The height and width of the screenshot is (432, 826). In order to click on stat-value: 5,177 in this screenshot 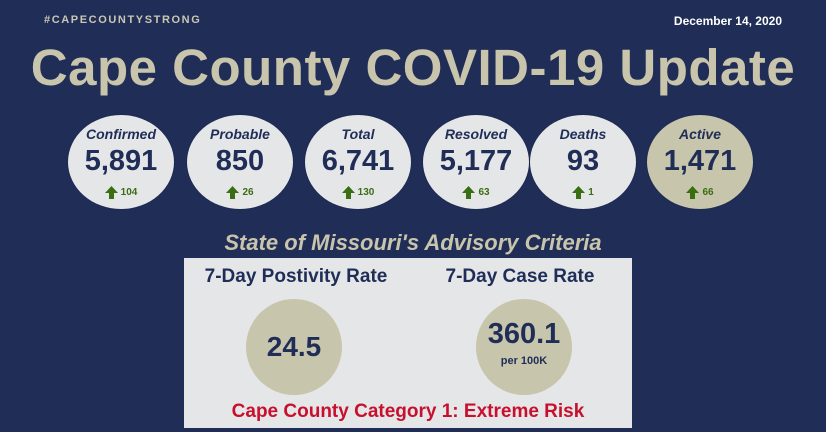, I will do `click(476, 161)`.